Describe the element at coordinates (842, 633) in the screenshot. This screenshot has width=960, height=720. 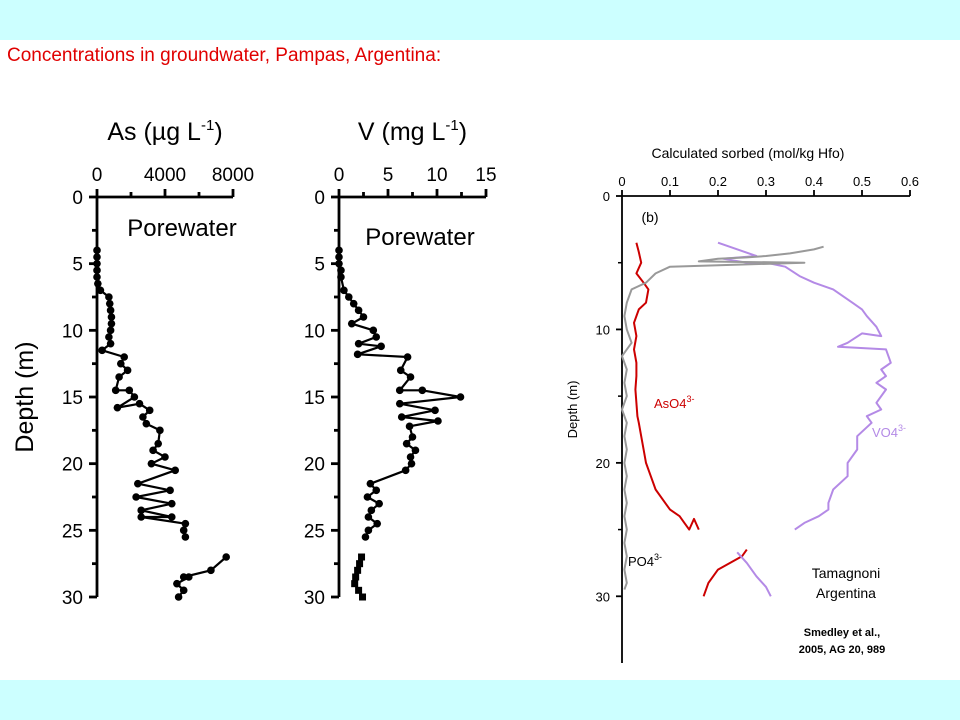
I see `citation: Smedley et al.,` at that location.